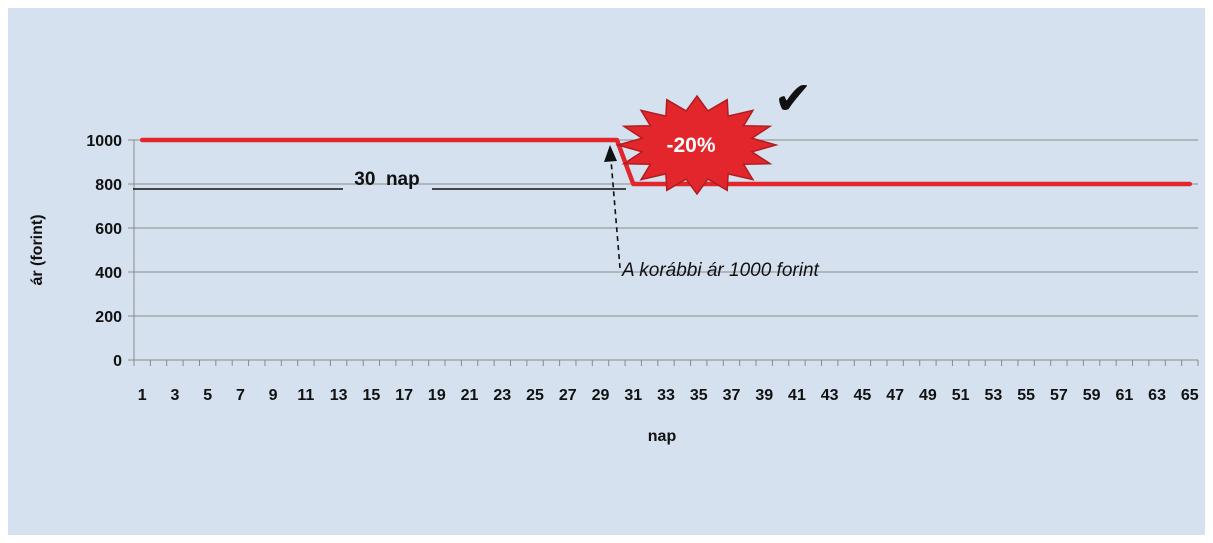 The height and width of the screenshot is (543, 1213). What do you see at coordinates (699, 395) in the screenshot?
I see `x-tick-label-35: 35` at bounding box center [699, 395].